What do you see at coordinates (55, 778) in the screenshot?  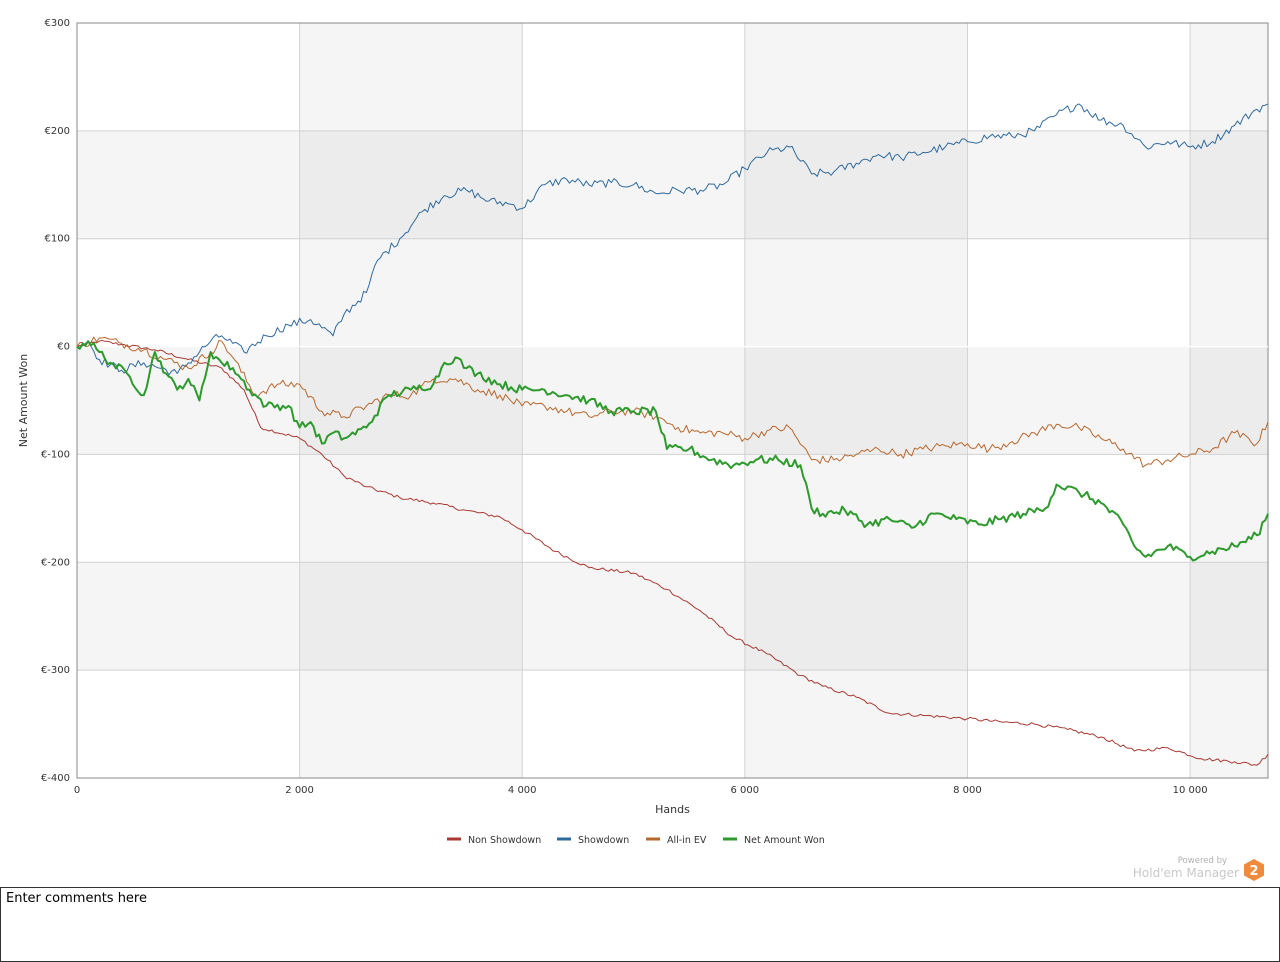 I see `y-tick-label: €-400` at bounding box center [55, 778].